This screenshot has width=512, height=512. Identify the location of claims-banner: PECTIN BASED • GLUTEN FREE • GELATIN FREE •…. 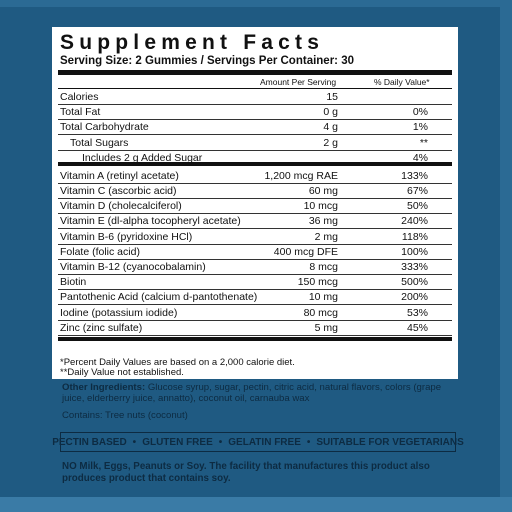
(258, 442).